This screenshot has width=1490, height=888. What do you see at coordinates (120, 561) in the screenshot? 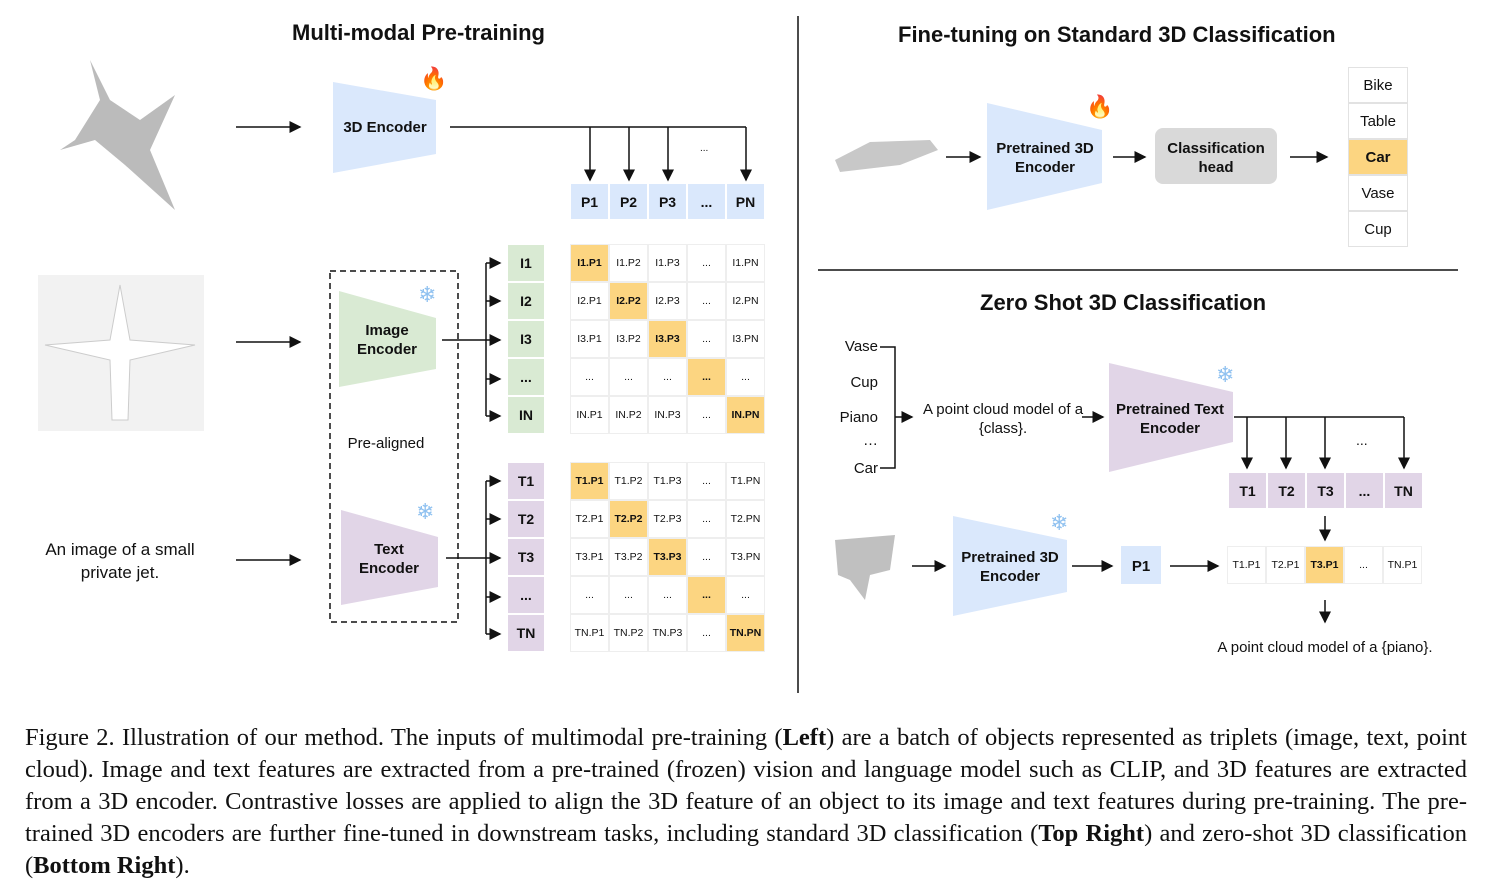
I see `text-input: An image of a small private jet.` at bounding box center [120, 561].